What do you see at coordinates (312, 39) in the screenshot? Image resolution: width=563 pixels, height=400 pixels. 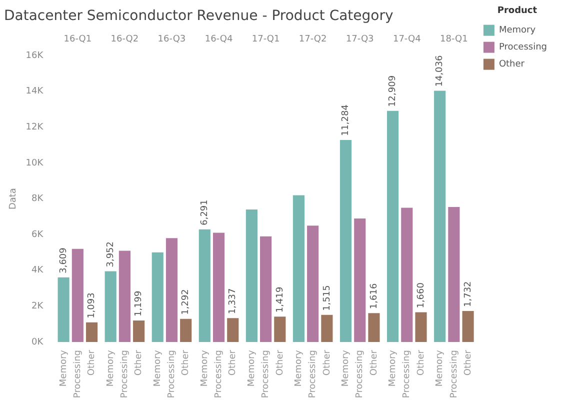 I see `x-tick-label: 17-Q2` at bounding box center [312, 39].